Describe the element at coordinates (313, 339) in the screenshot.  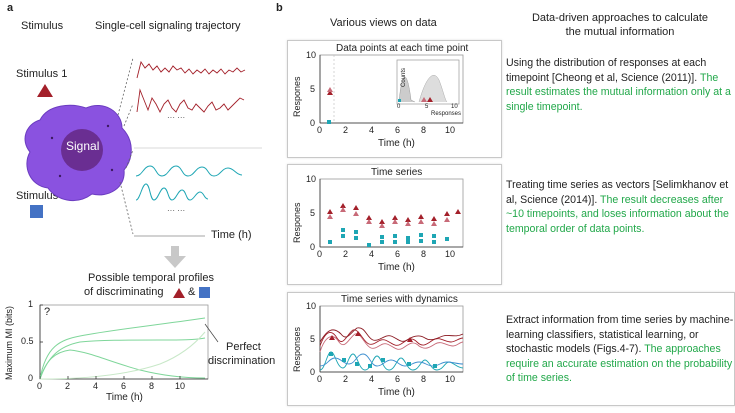
I see `row-3-ytick-1: 5` at that location.